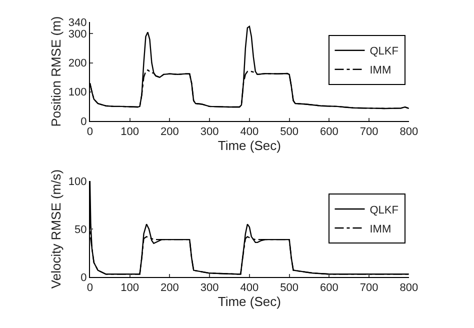 This screenshot has height=328, width=474. I want to click on y-axis-title: Position RMSE (m), so click(56, 71).